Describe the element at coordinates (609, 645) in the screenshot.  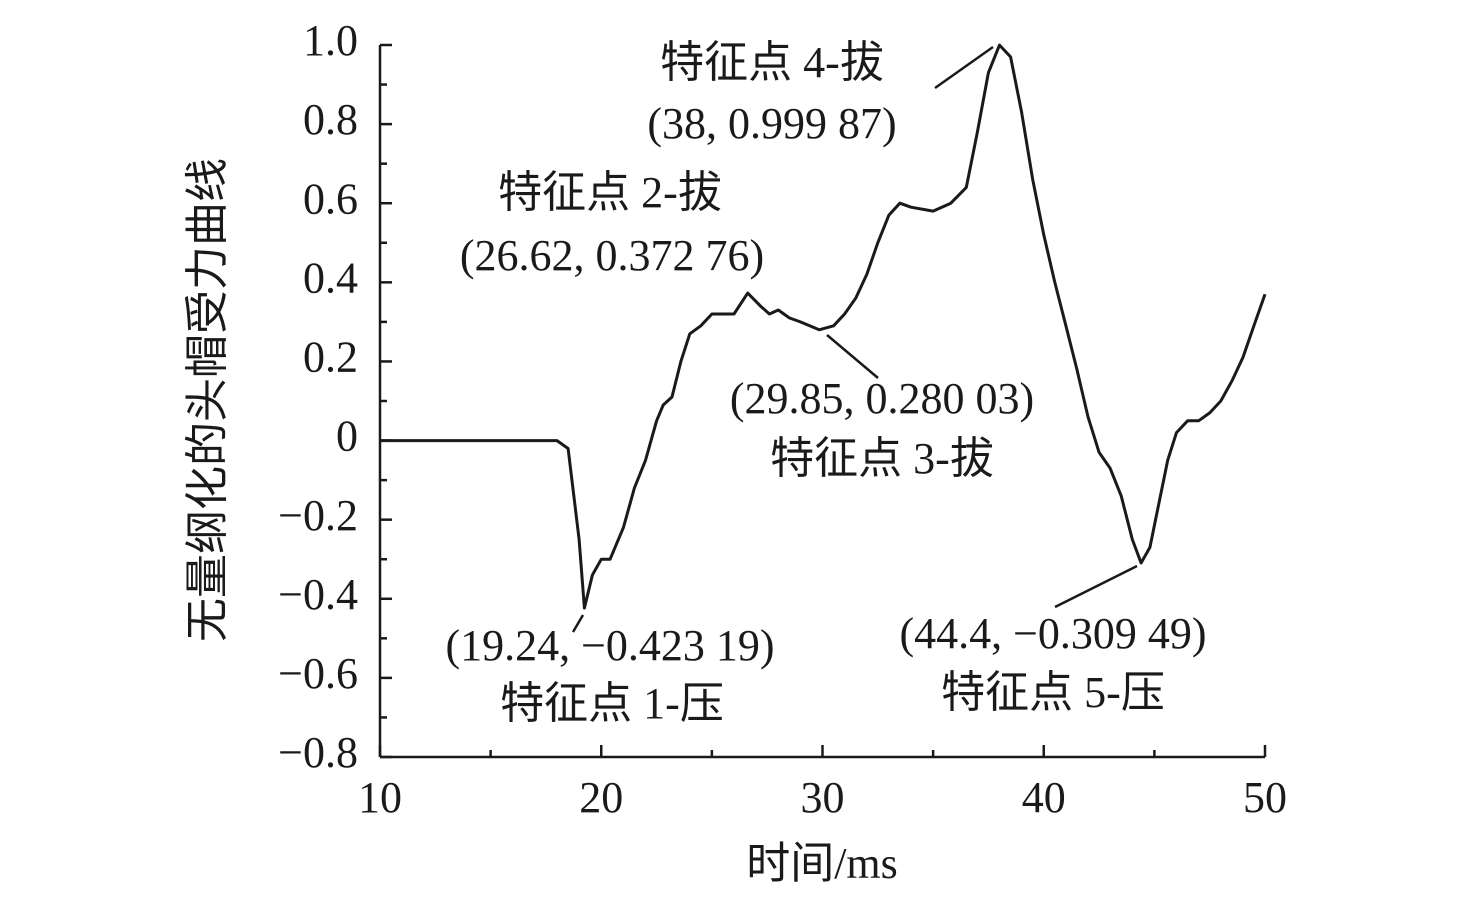
I see `annotation-coord: (19.24, −0.423 19)` at that location.